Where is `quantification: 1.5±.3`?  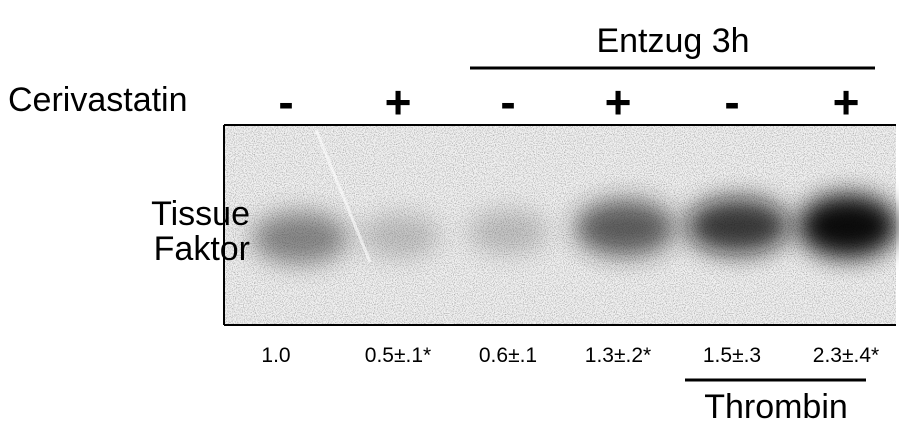 quantification: 1.5±.3 is located at coordinates (732, 355).